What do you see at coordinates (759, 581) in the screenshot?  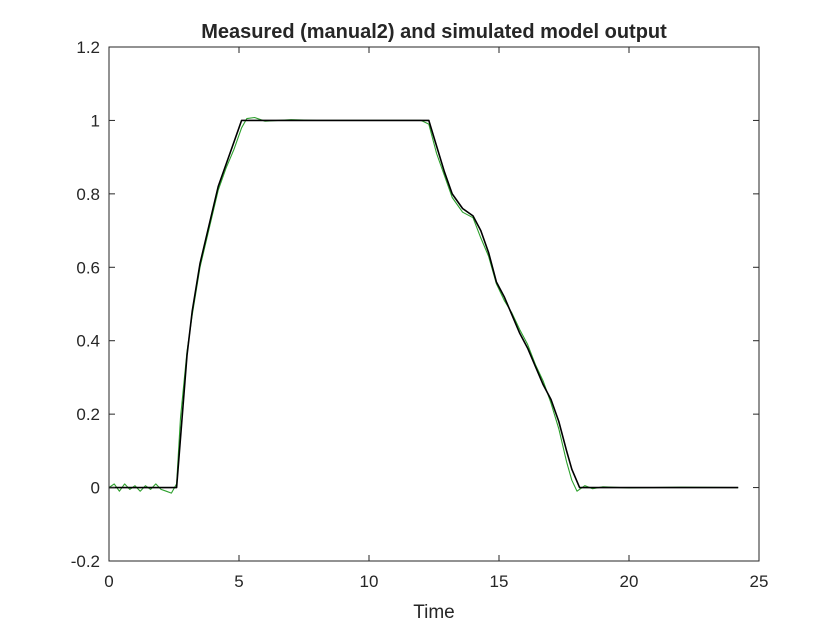 I see `x-tick-label: 25` at bounding box center [759, 581].